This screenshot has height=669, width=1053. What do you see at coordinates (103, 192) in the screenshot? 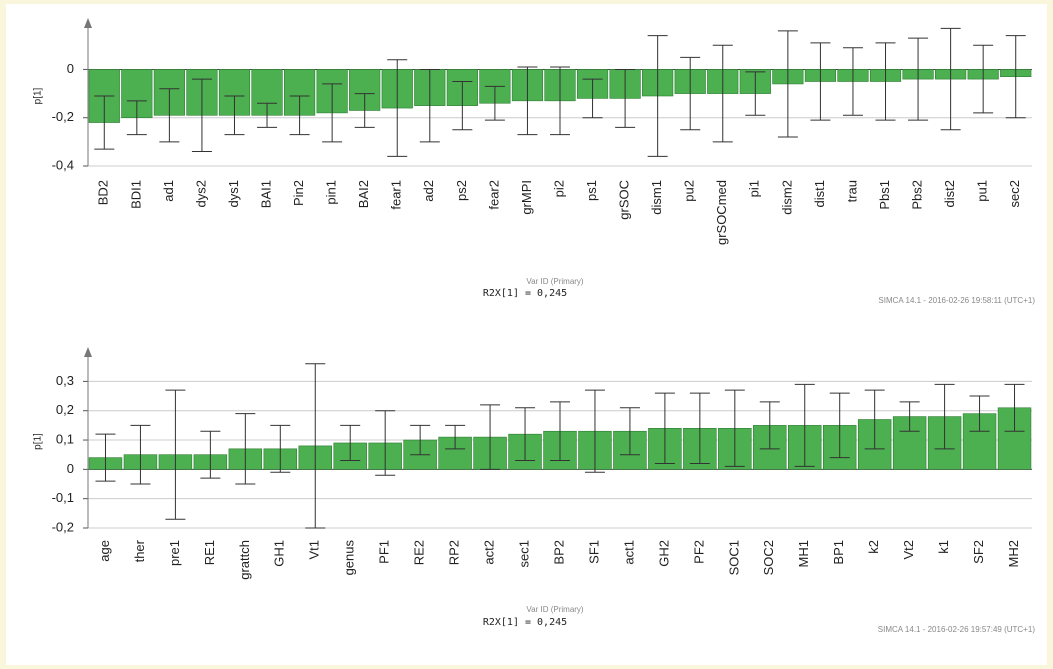
I see `x-tick-label: BD2` at bounding box center [103, 192].